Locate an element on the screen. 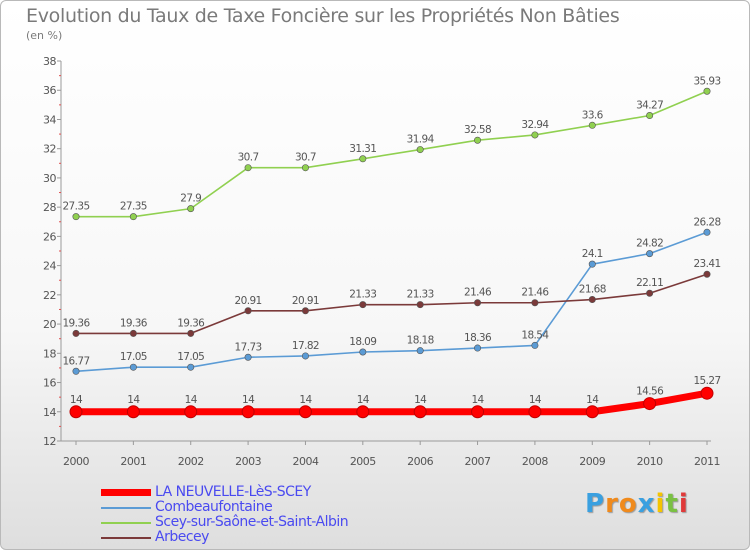  data-label: 15.27 is located at coordinates (706, 381).